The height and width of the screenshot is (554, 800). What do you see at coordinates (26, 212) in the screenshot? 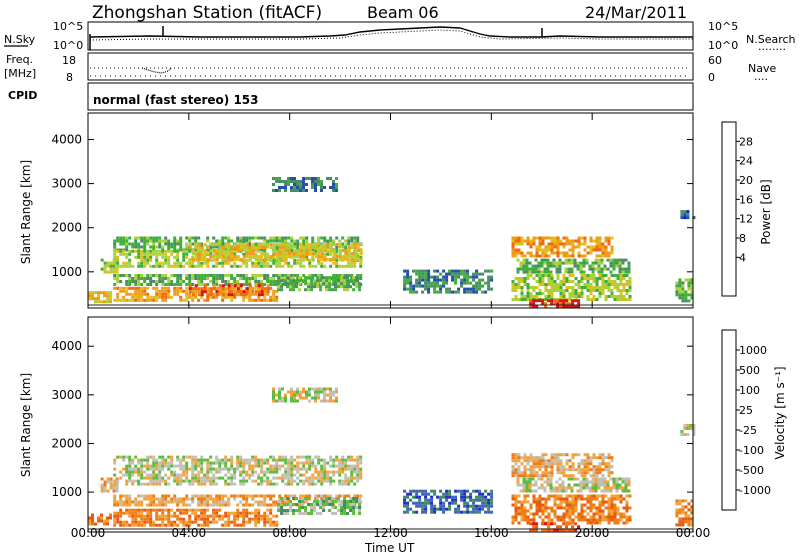
I see `power-ylabel: Slant Range [km]` at bounding box center [26, 212].